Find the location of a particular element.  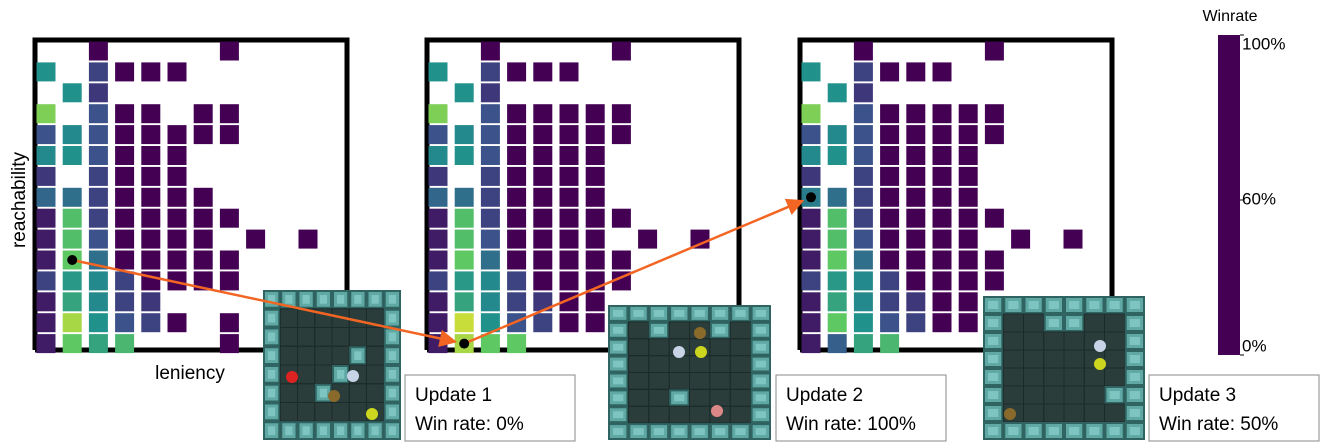

x-axis-label: leniency is located at coordinates (190, 373).